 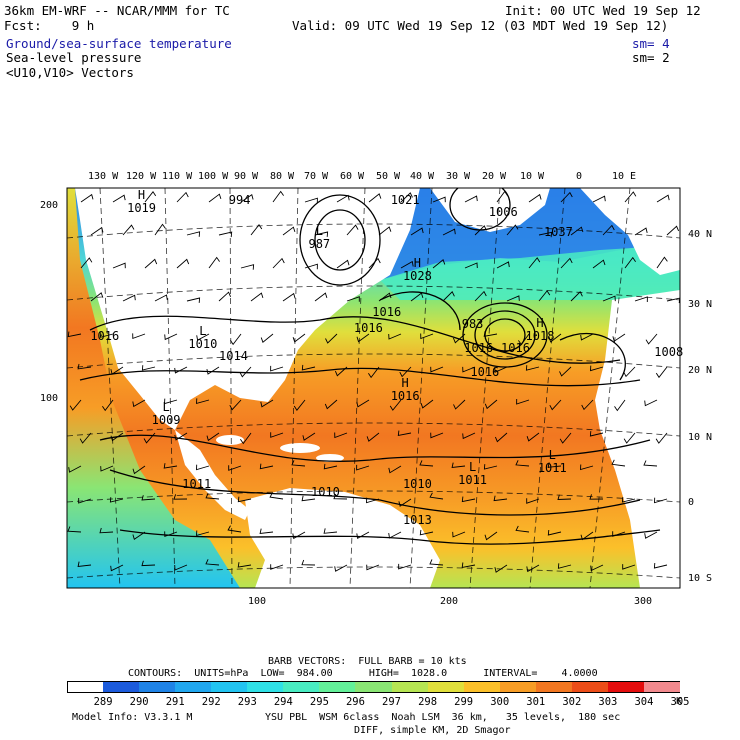 I want to click on lon-label: 10 W, so click(x=532, y=176).